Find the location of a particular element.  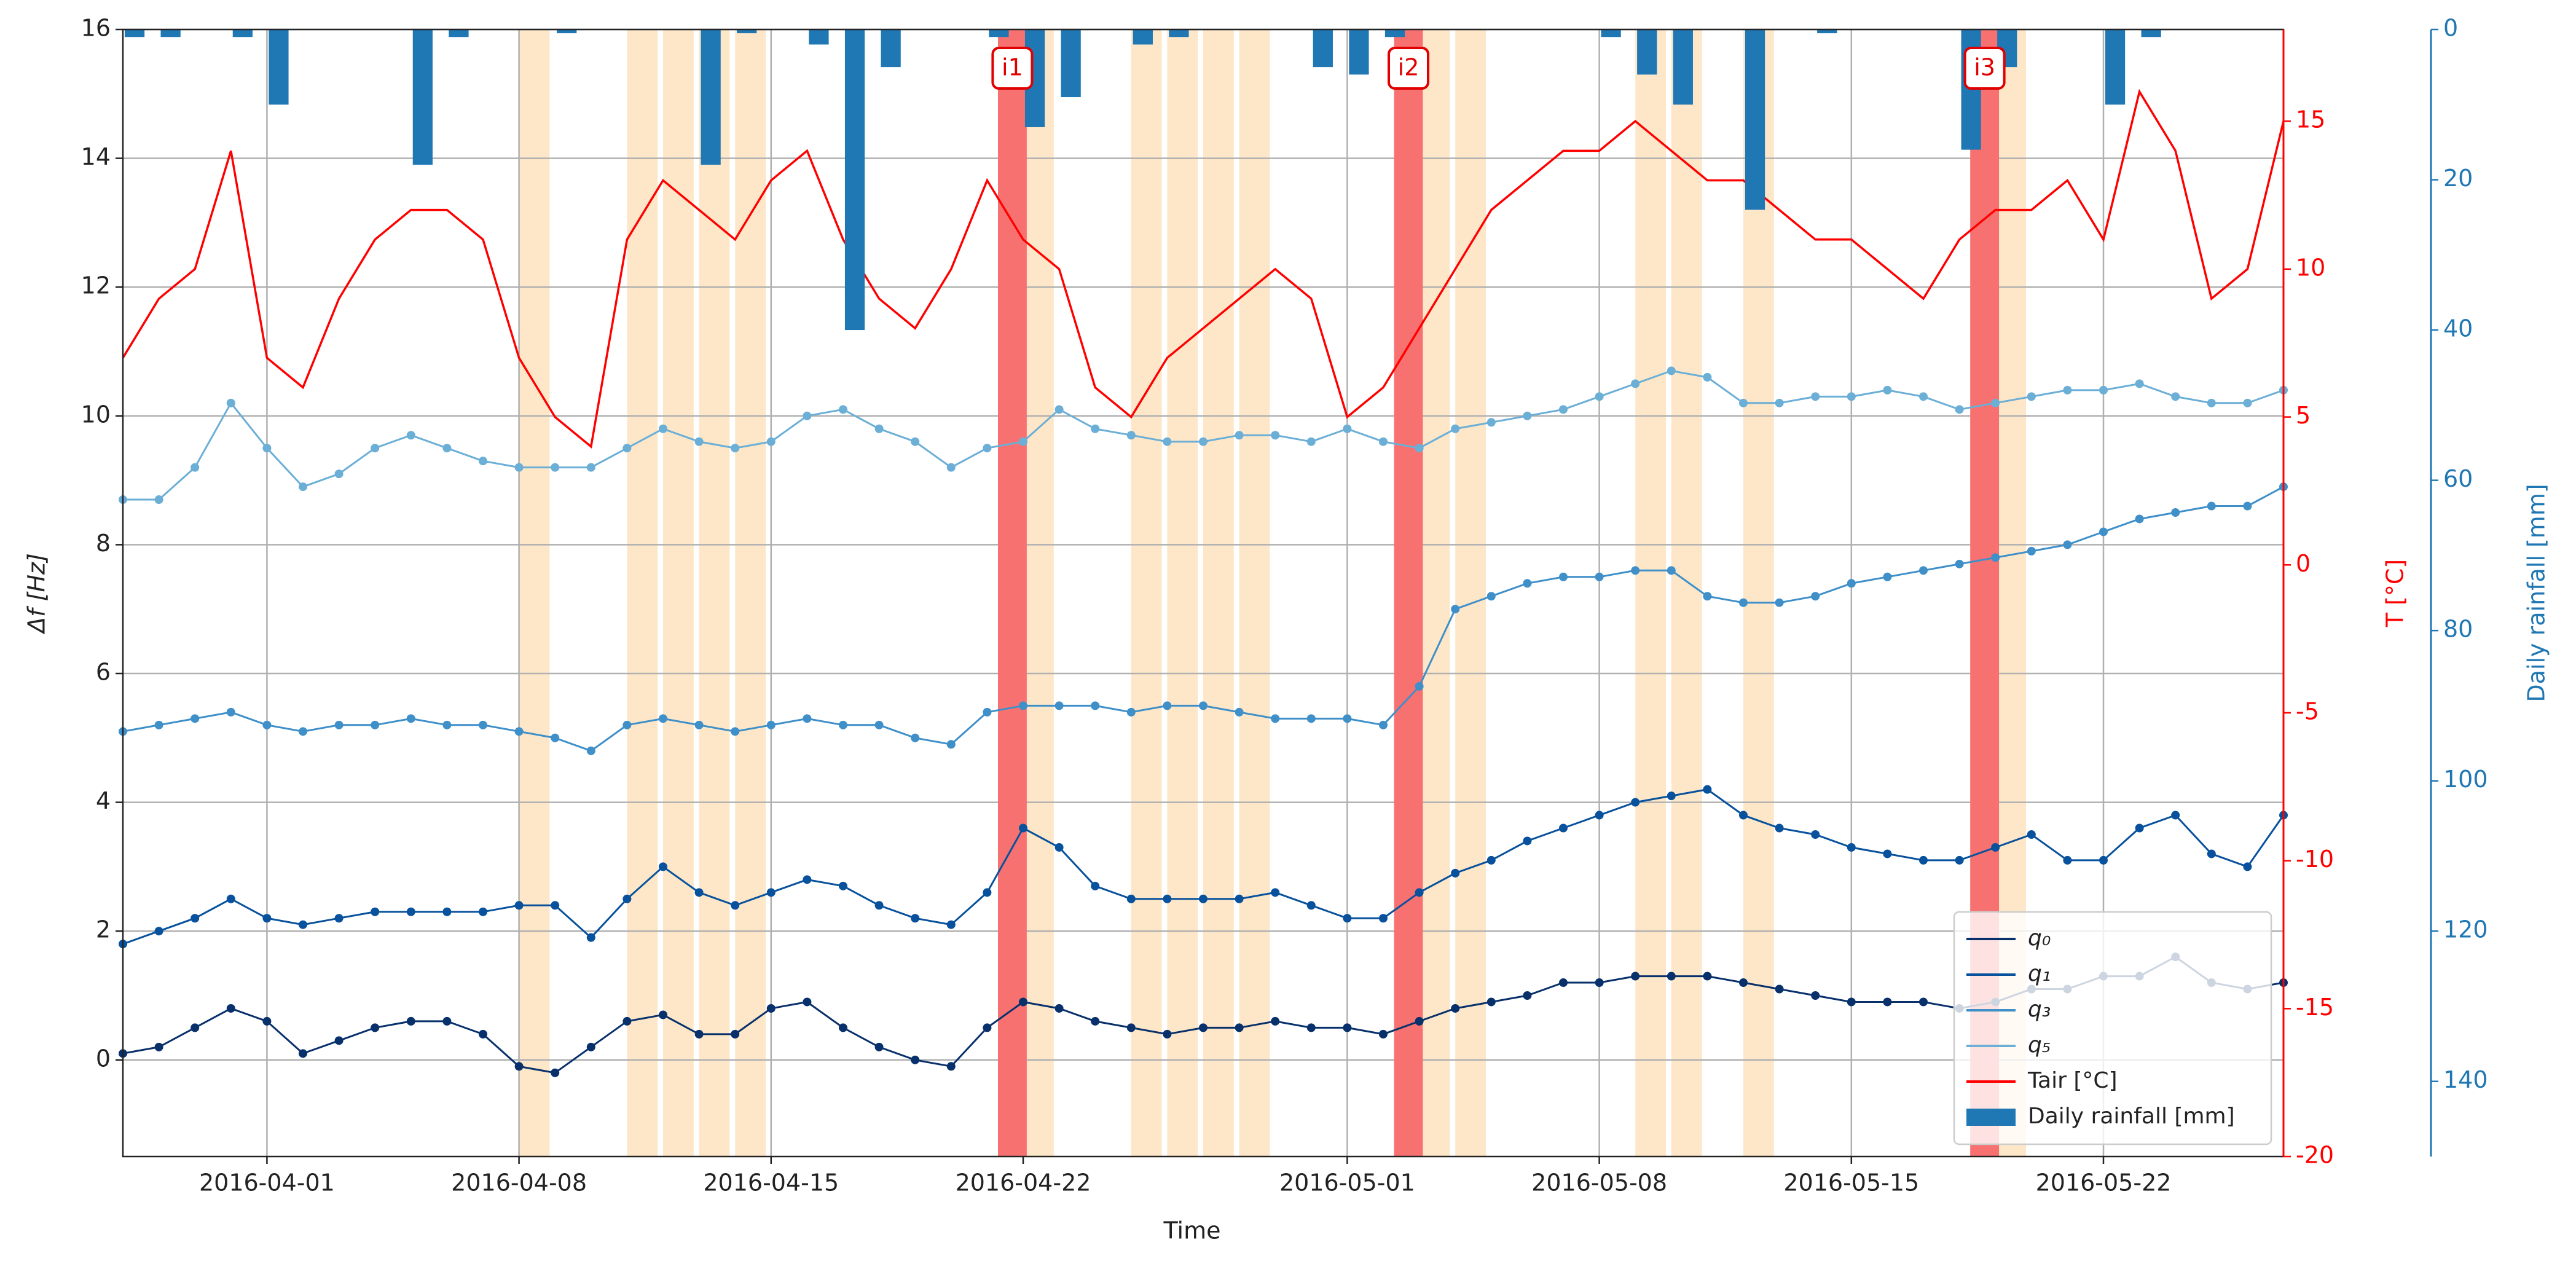

y2-tick-label: 0 is located at coordinates (2303, 563).